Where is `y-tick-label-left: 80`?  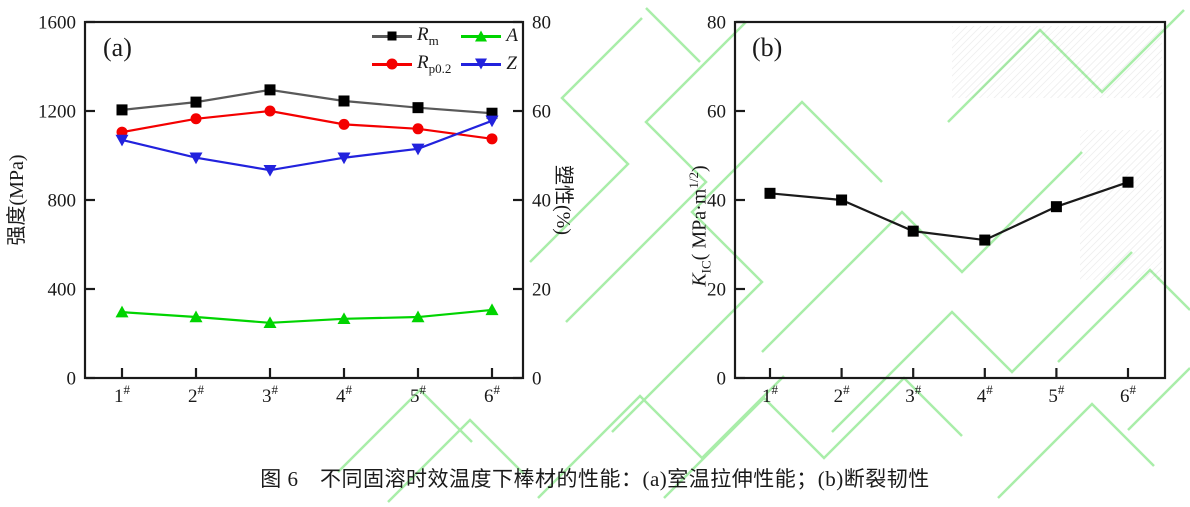 y-tick-label-left: 80 is located at coordinates (716, 23).